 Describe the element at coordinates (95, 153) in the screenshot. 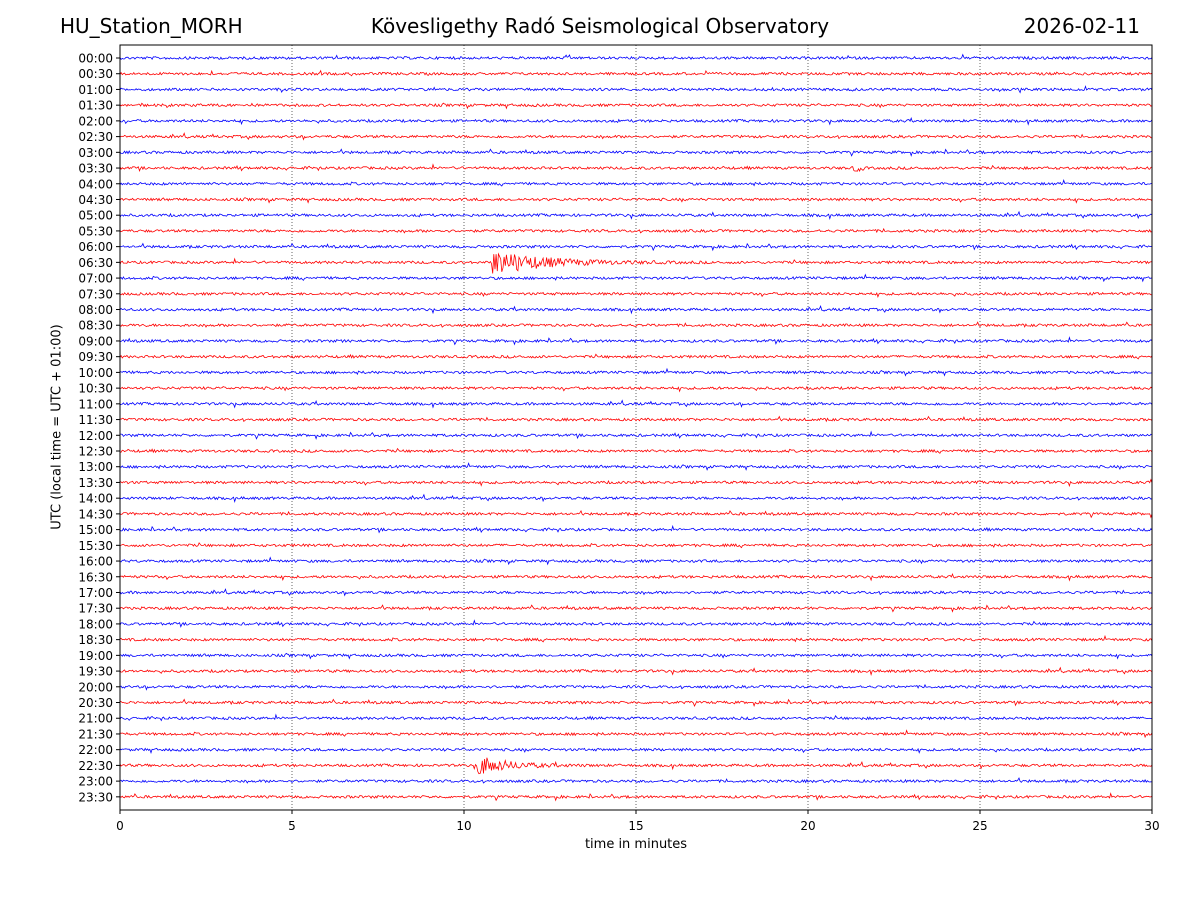

I see `y-tick-label: 03:00` at that location.